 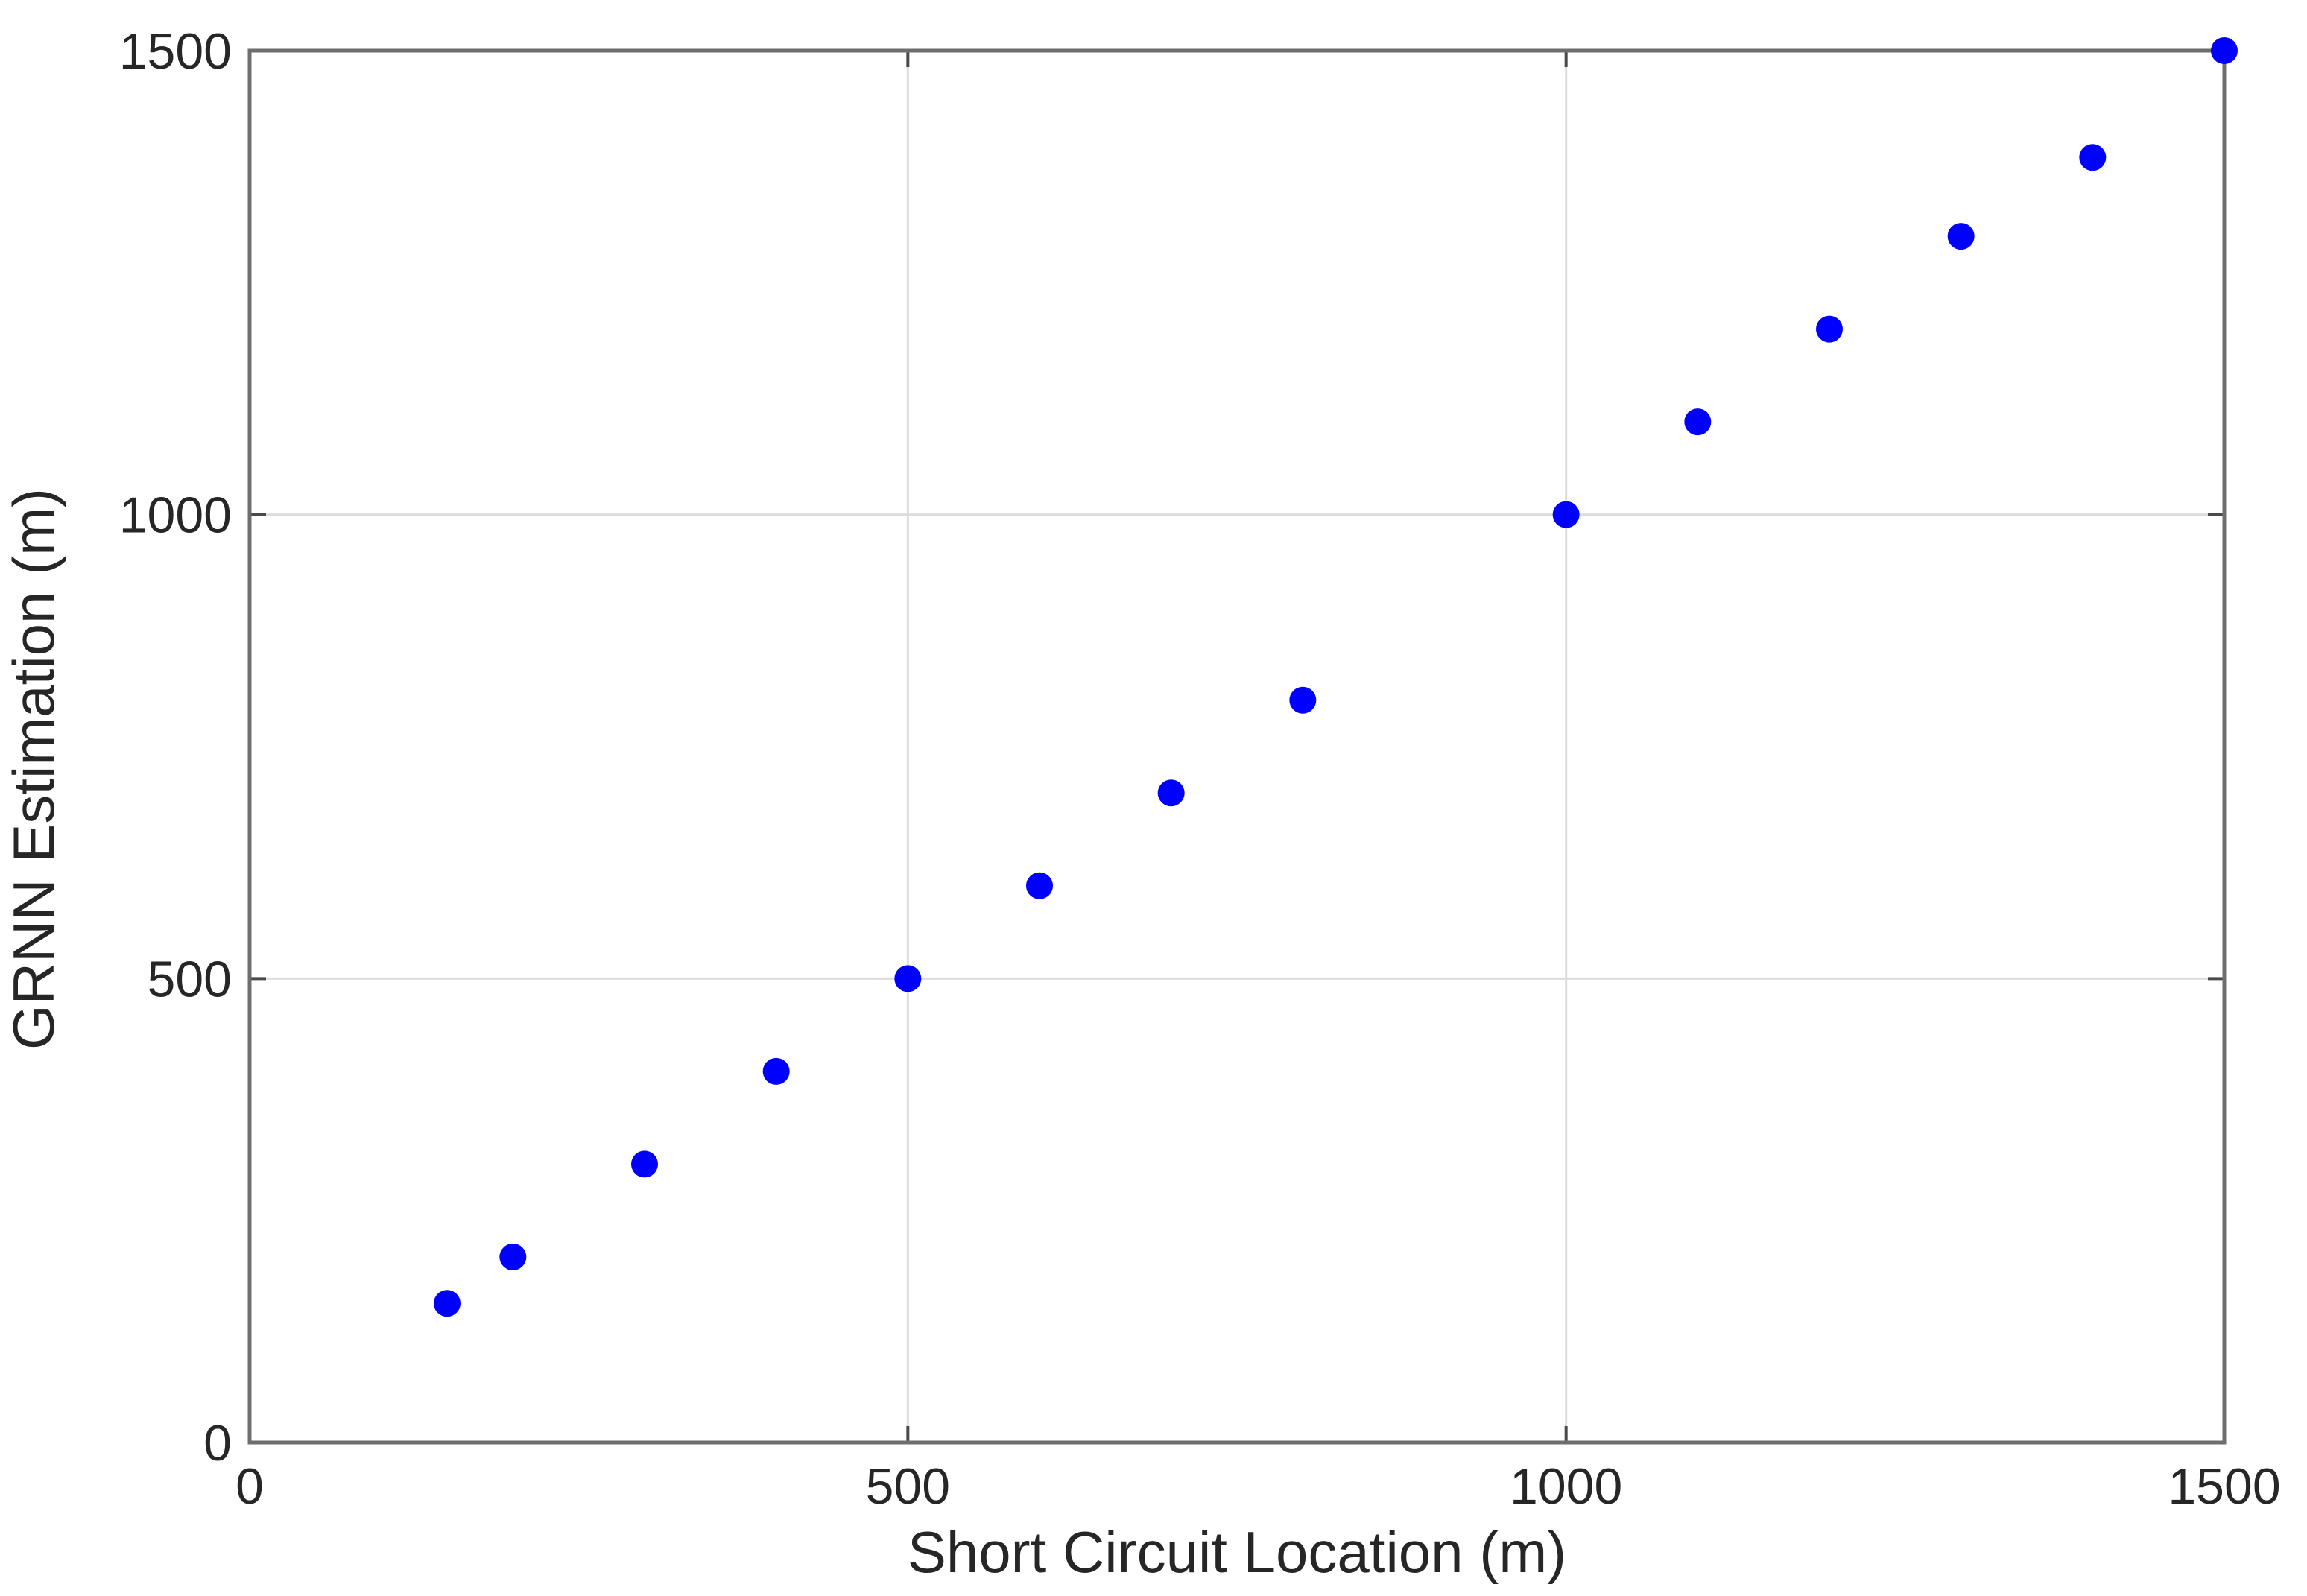 I want to click on y-tick-labels: 0 500 1000 1500, so click(x=175, y=747).